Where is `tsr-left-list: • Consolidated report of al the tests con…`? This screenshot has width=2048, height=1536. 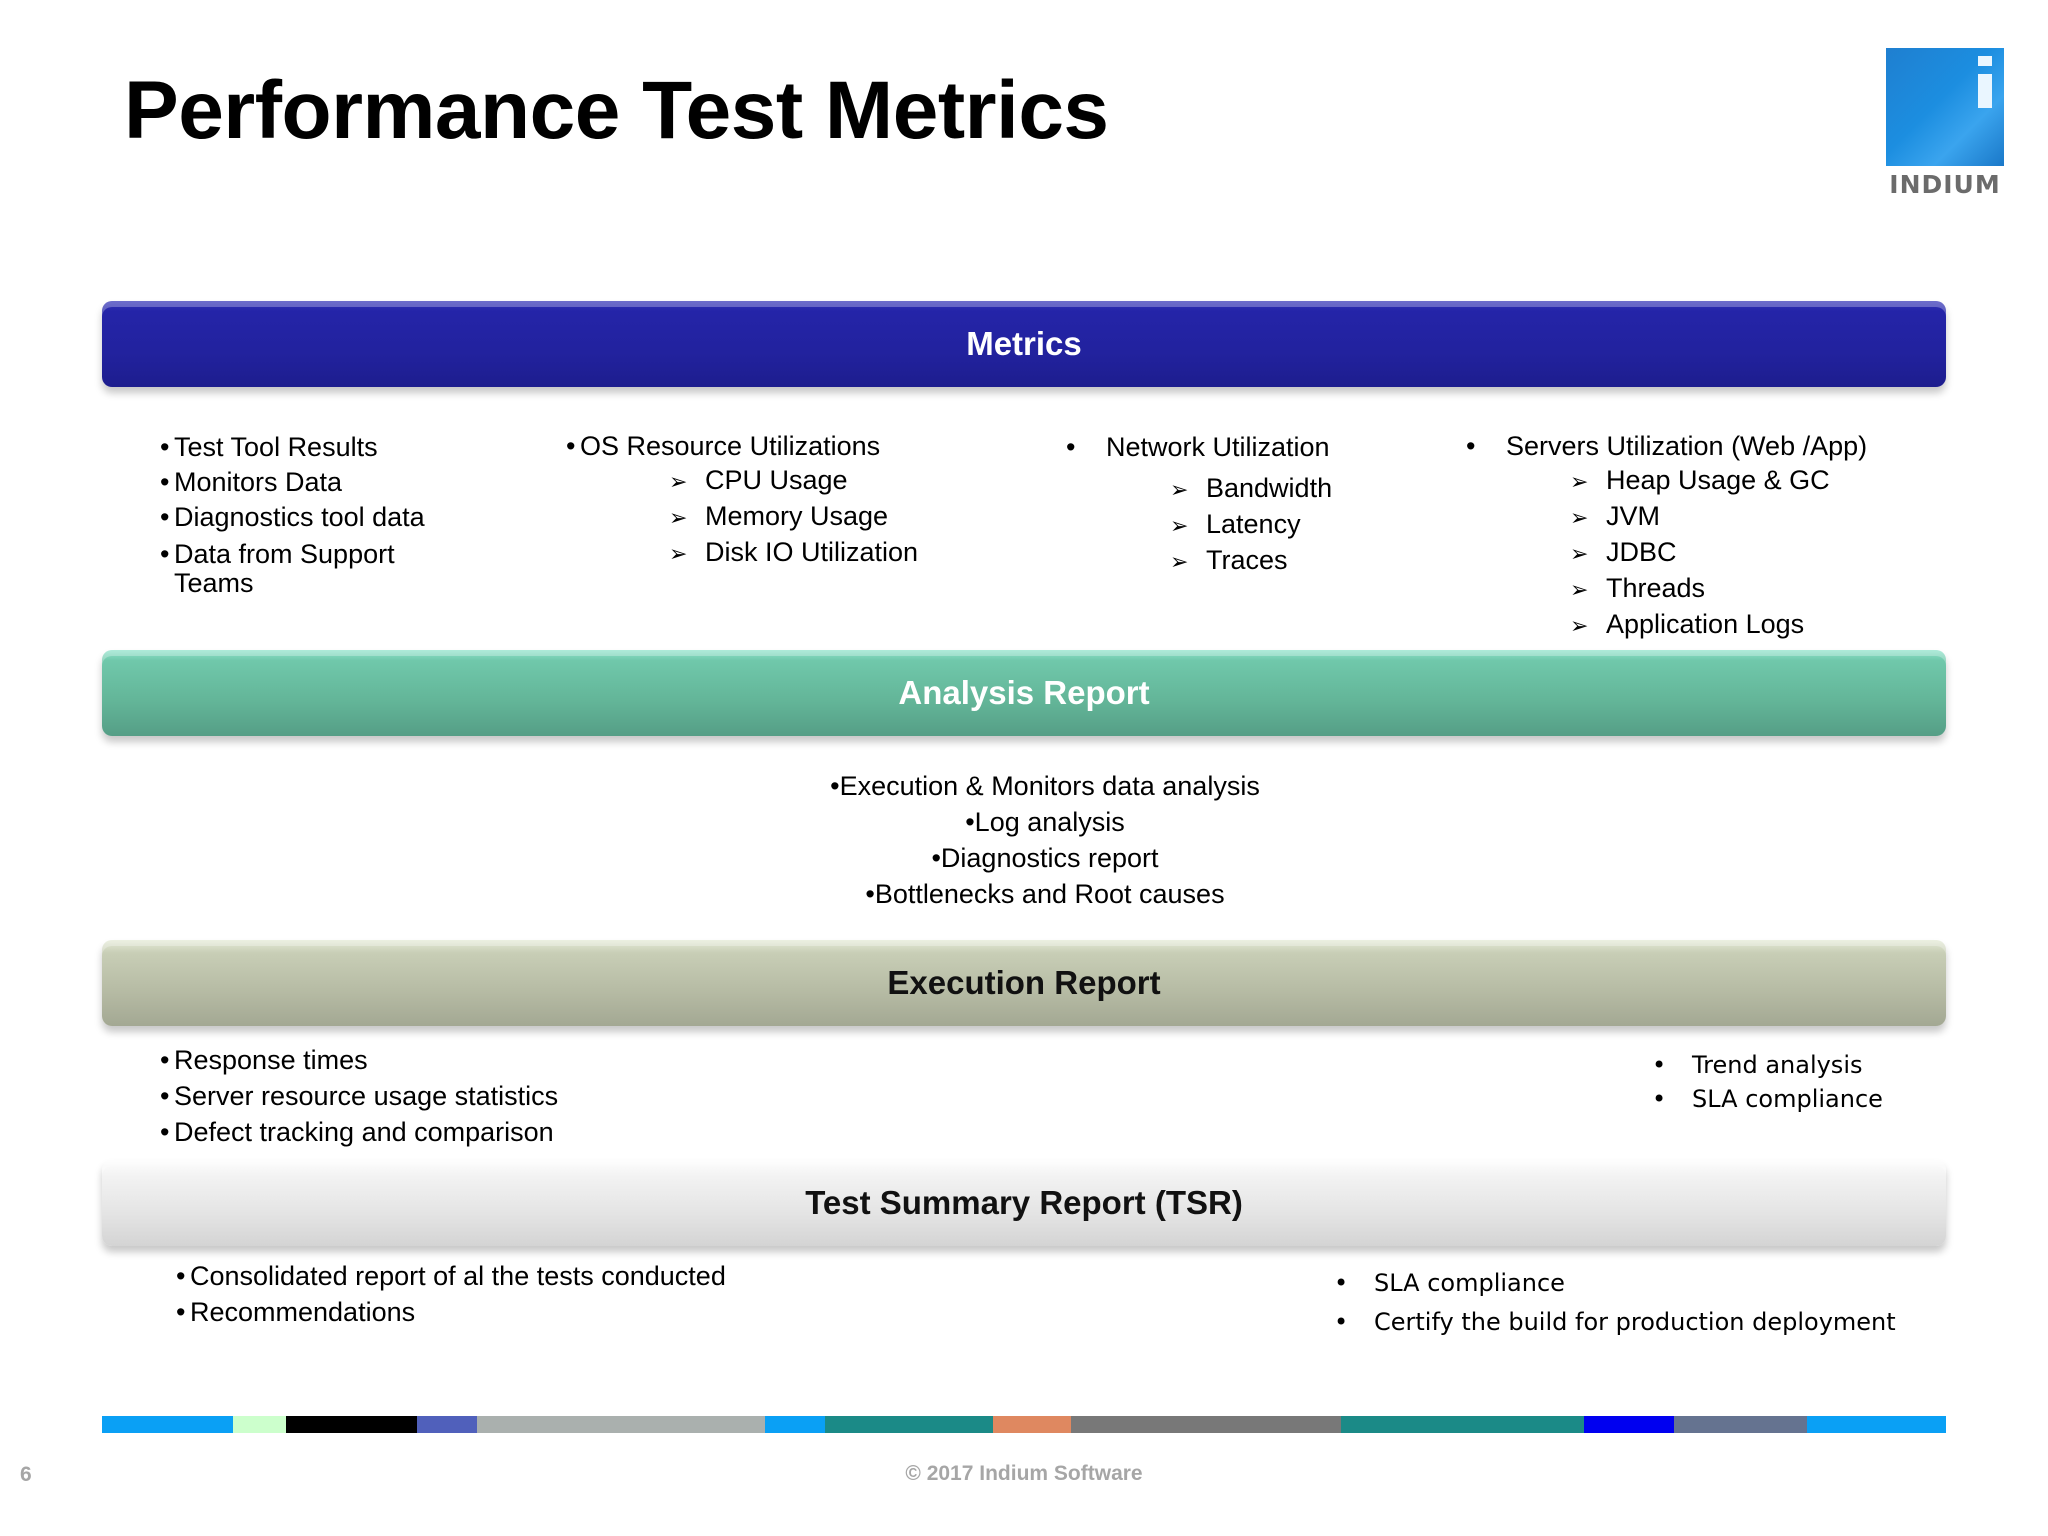 tsr-left-list: • Consolidated report of al the tests con… is located at coordinates (451, 1294).